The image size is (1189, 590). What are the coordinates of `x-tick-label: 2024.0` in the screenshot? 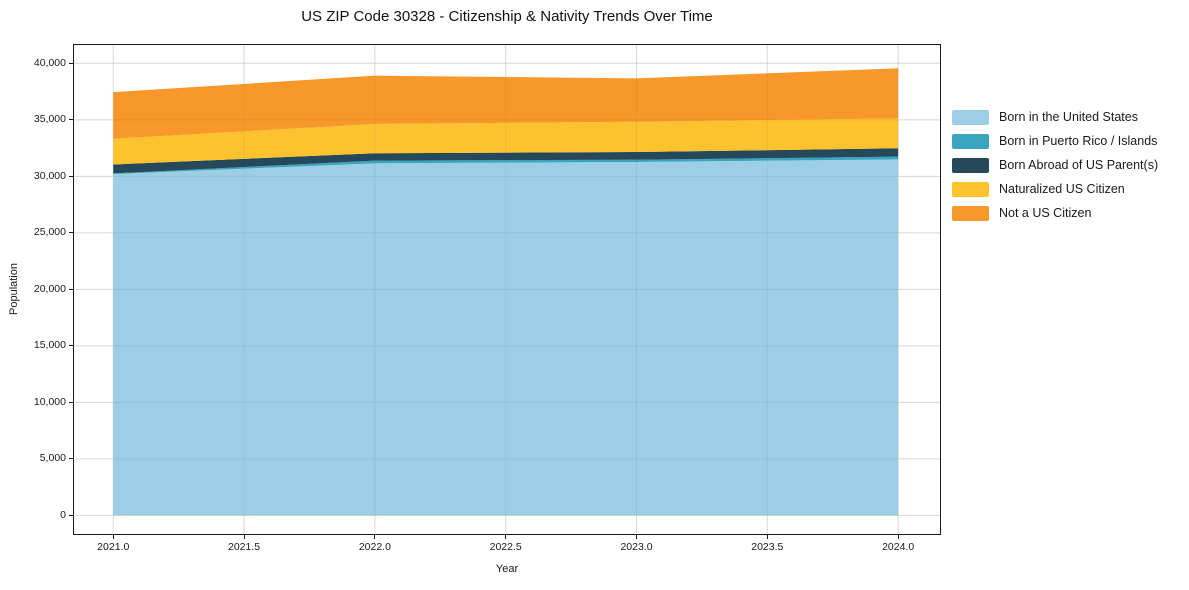 It's located at (898, 547).